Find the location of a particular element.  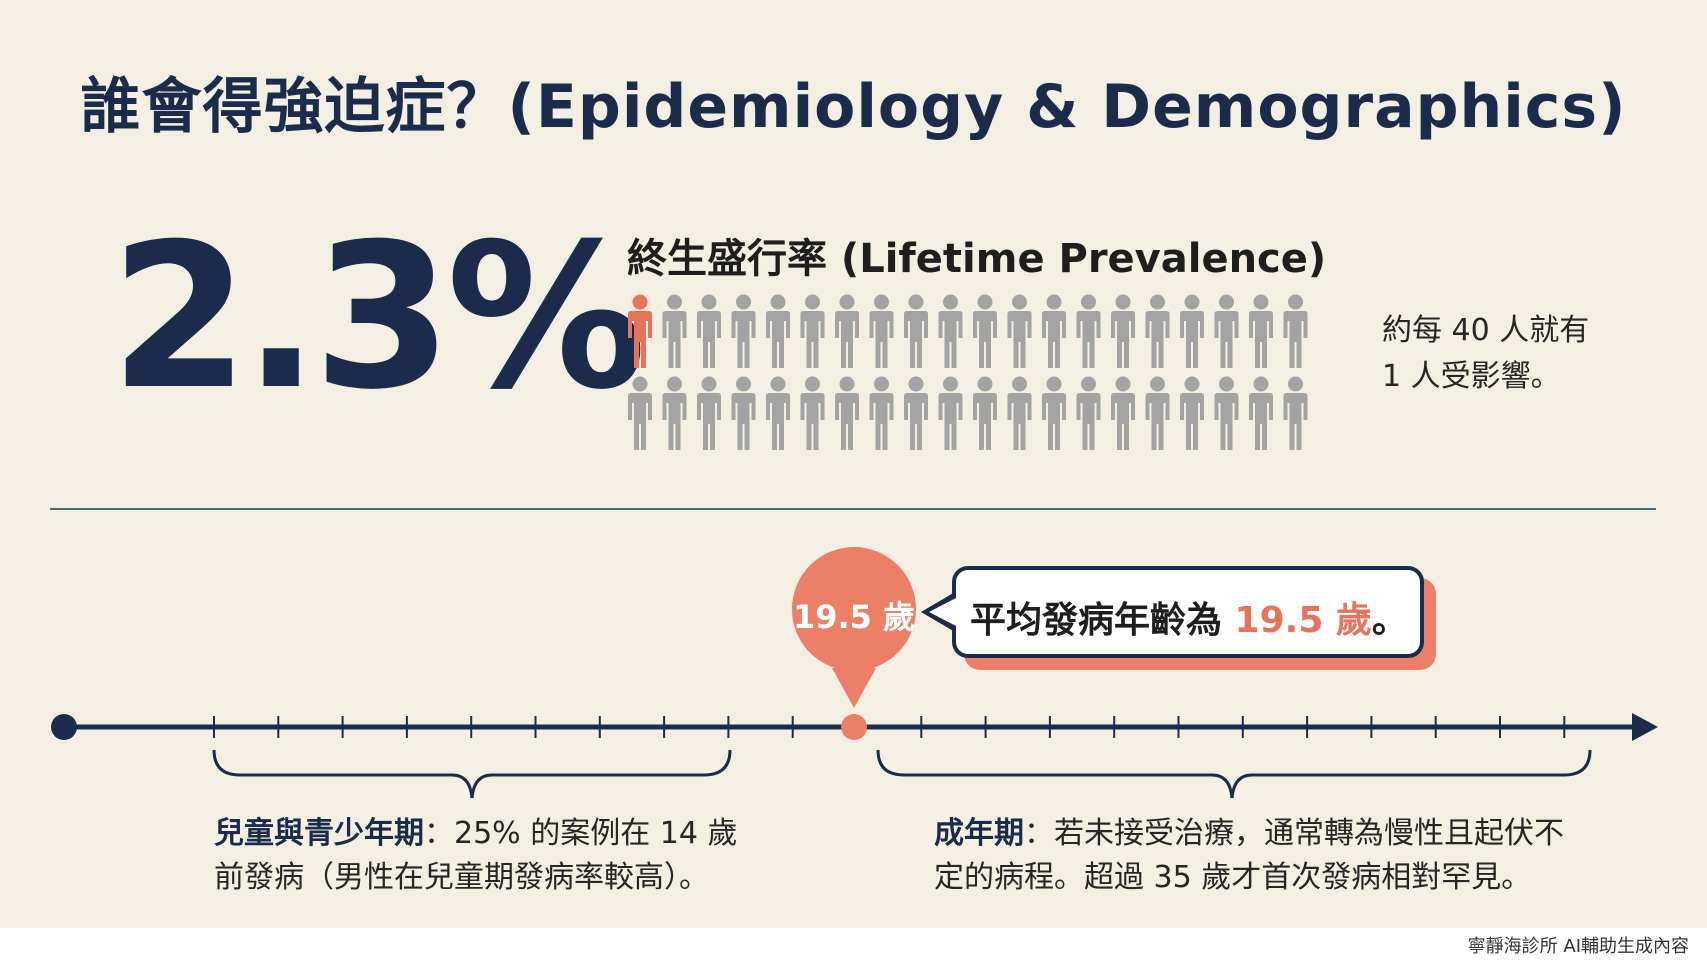

footer-credit: 寧靜海診所 AI輔助生成內容 is located at coordinates (1578, 946).